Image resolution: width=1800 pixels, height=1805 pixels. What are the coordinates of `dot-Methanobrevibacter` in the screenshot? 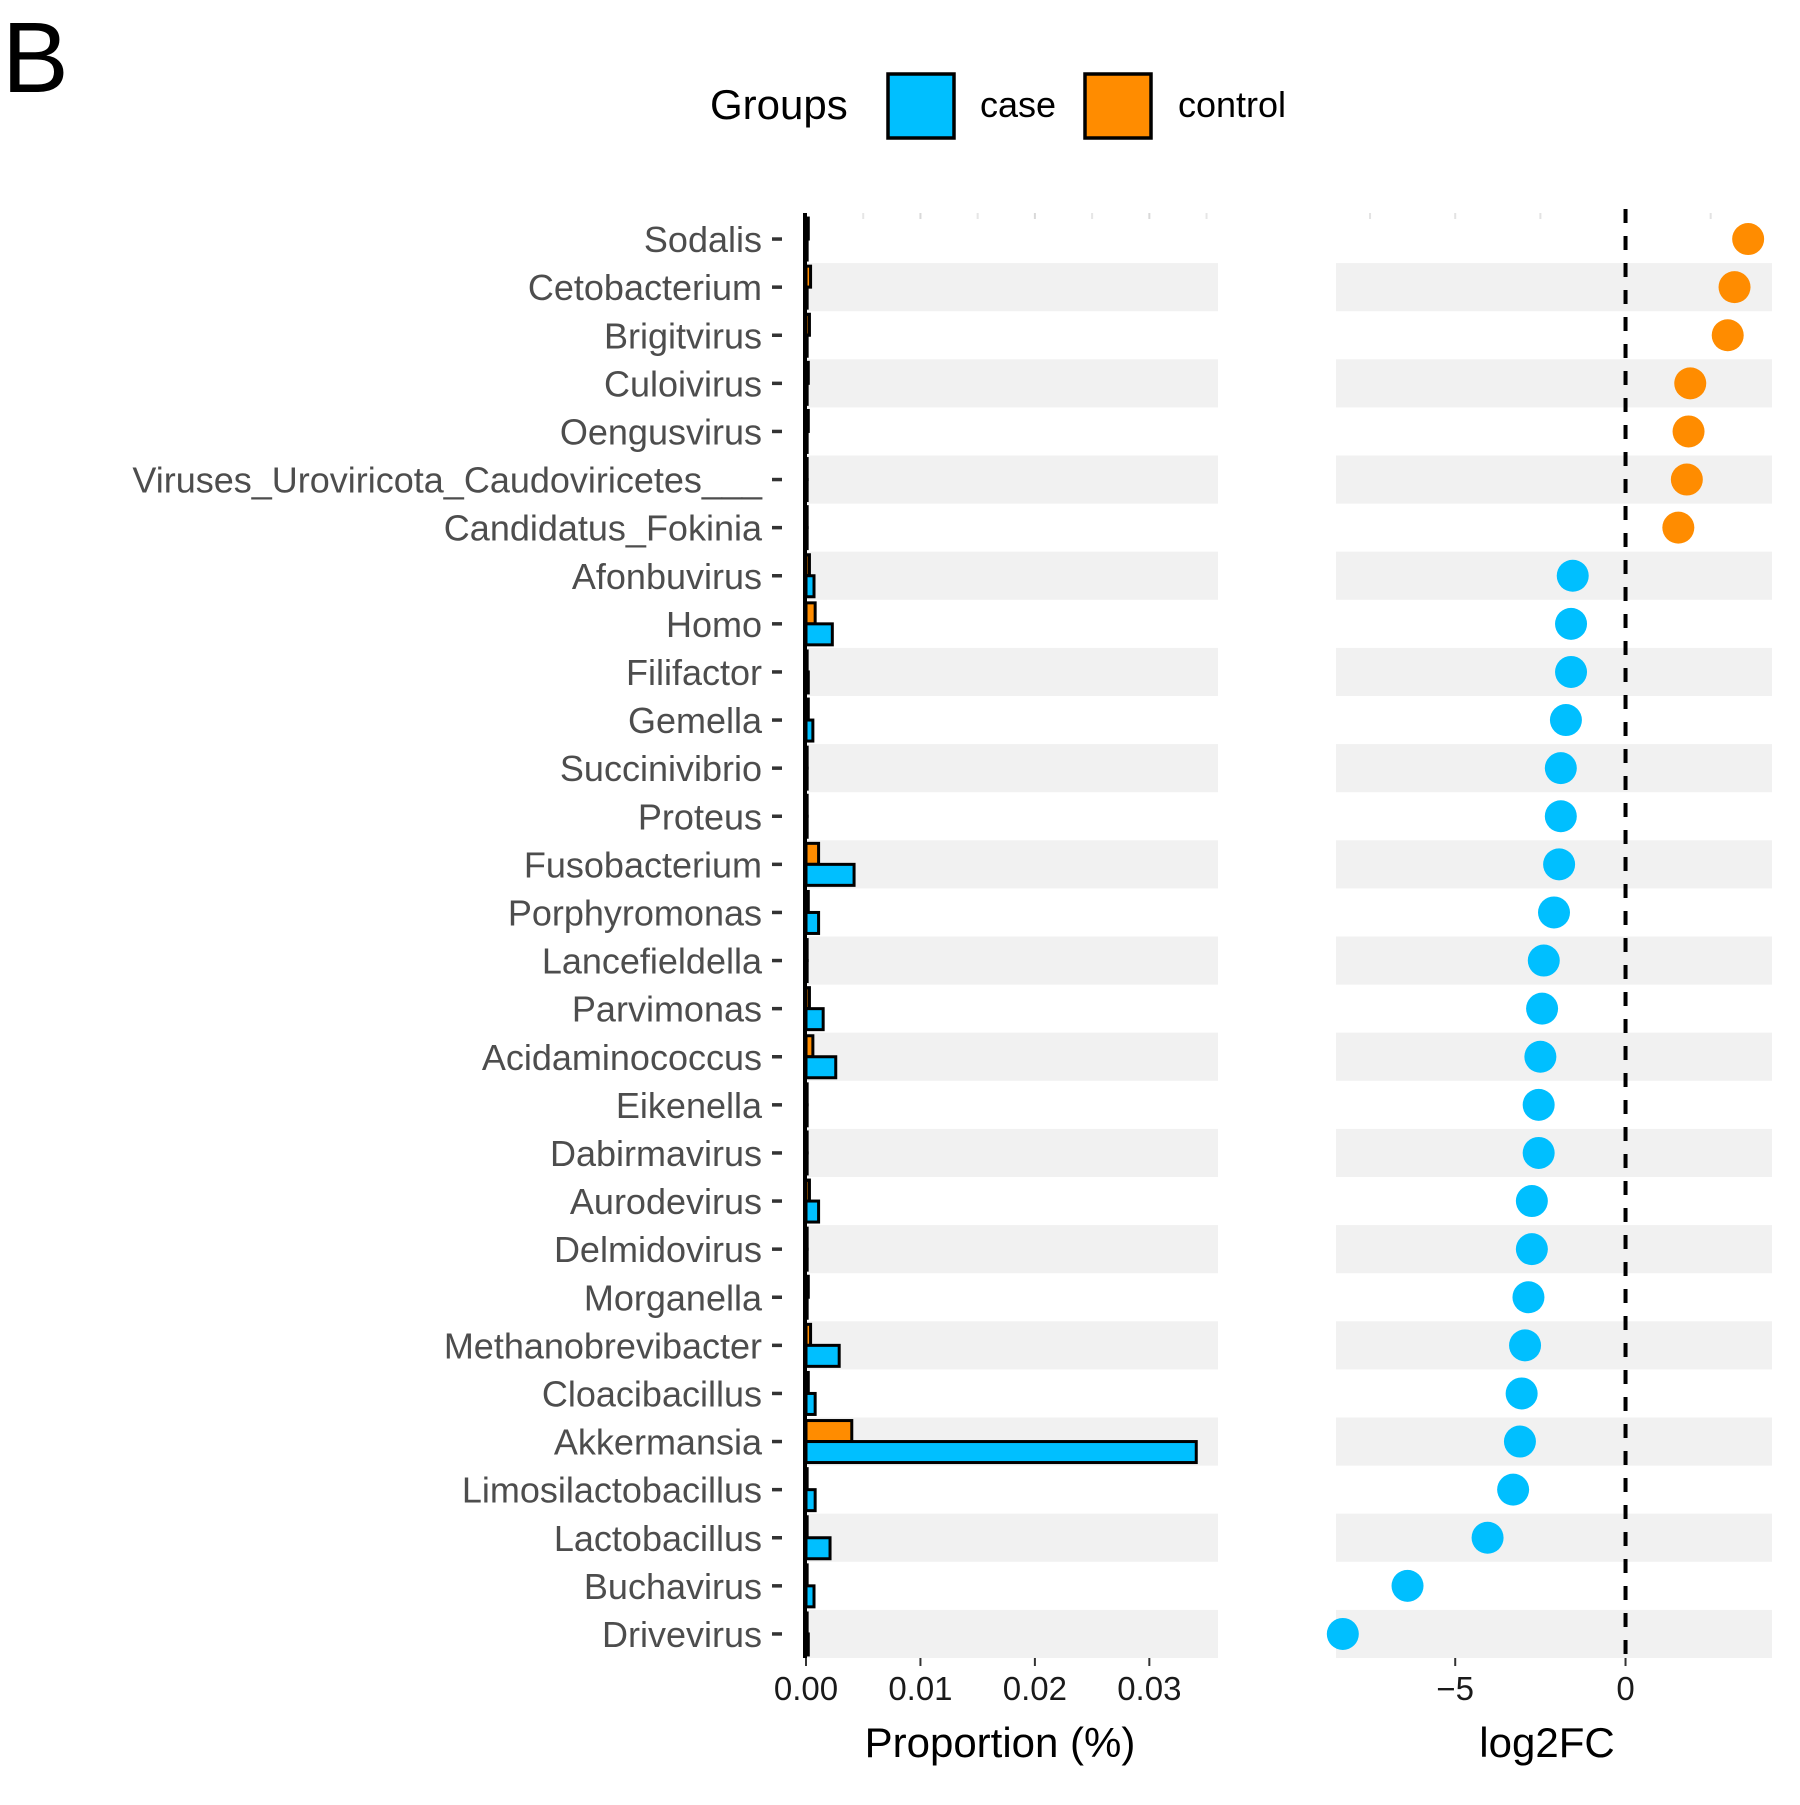 It's located at (1525, 1345).